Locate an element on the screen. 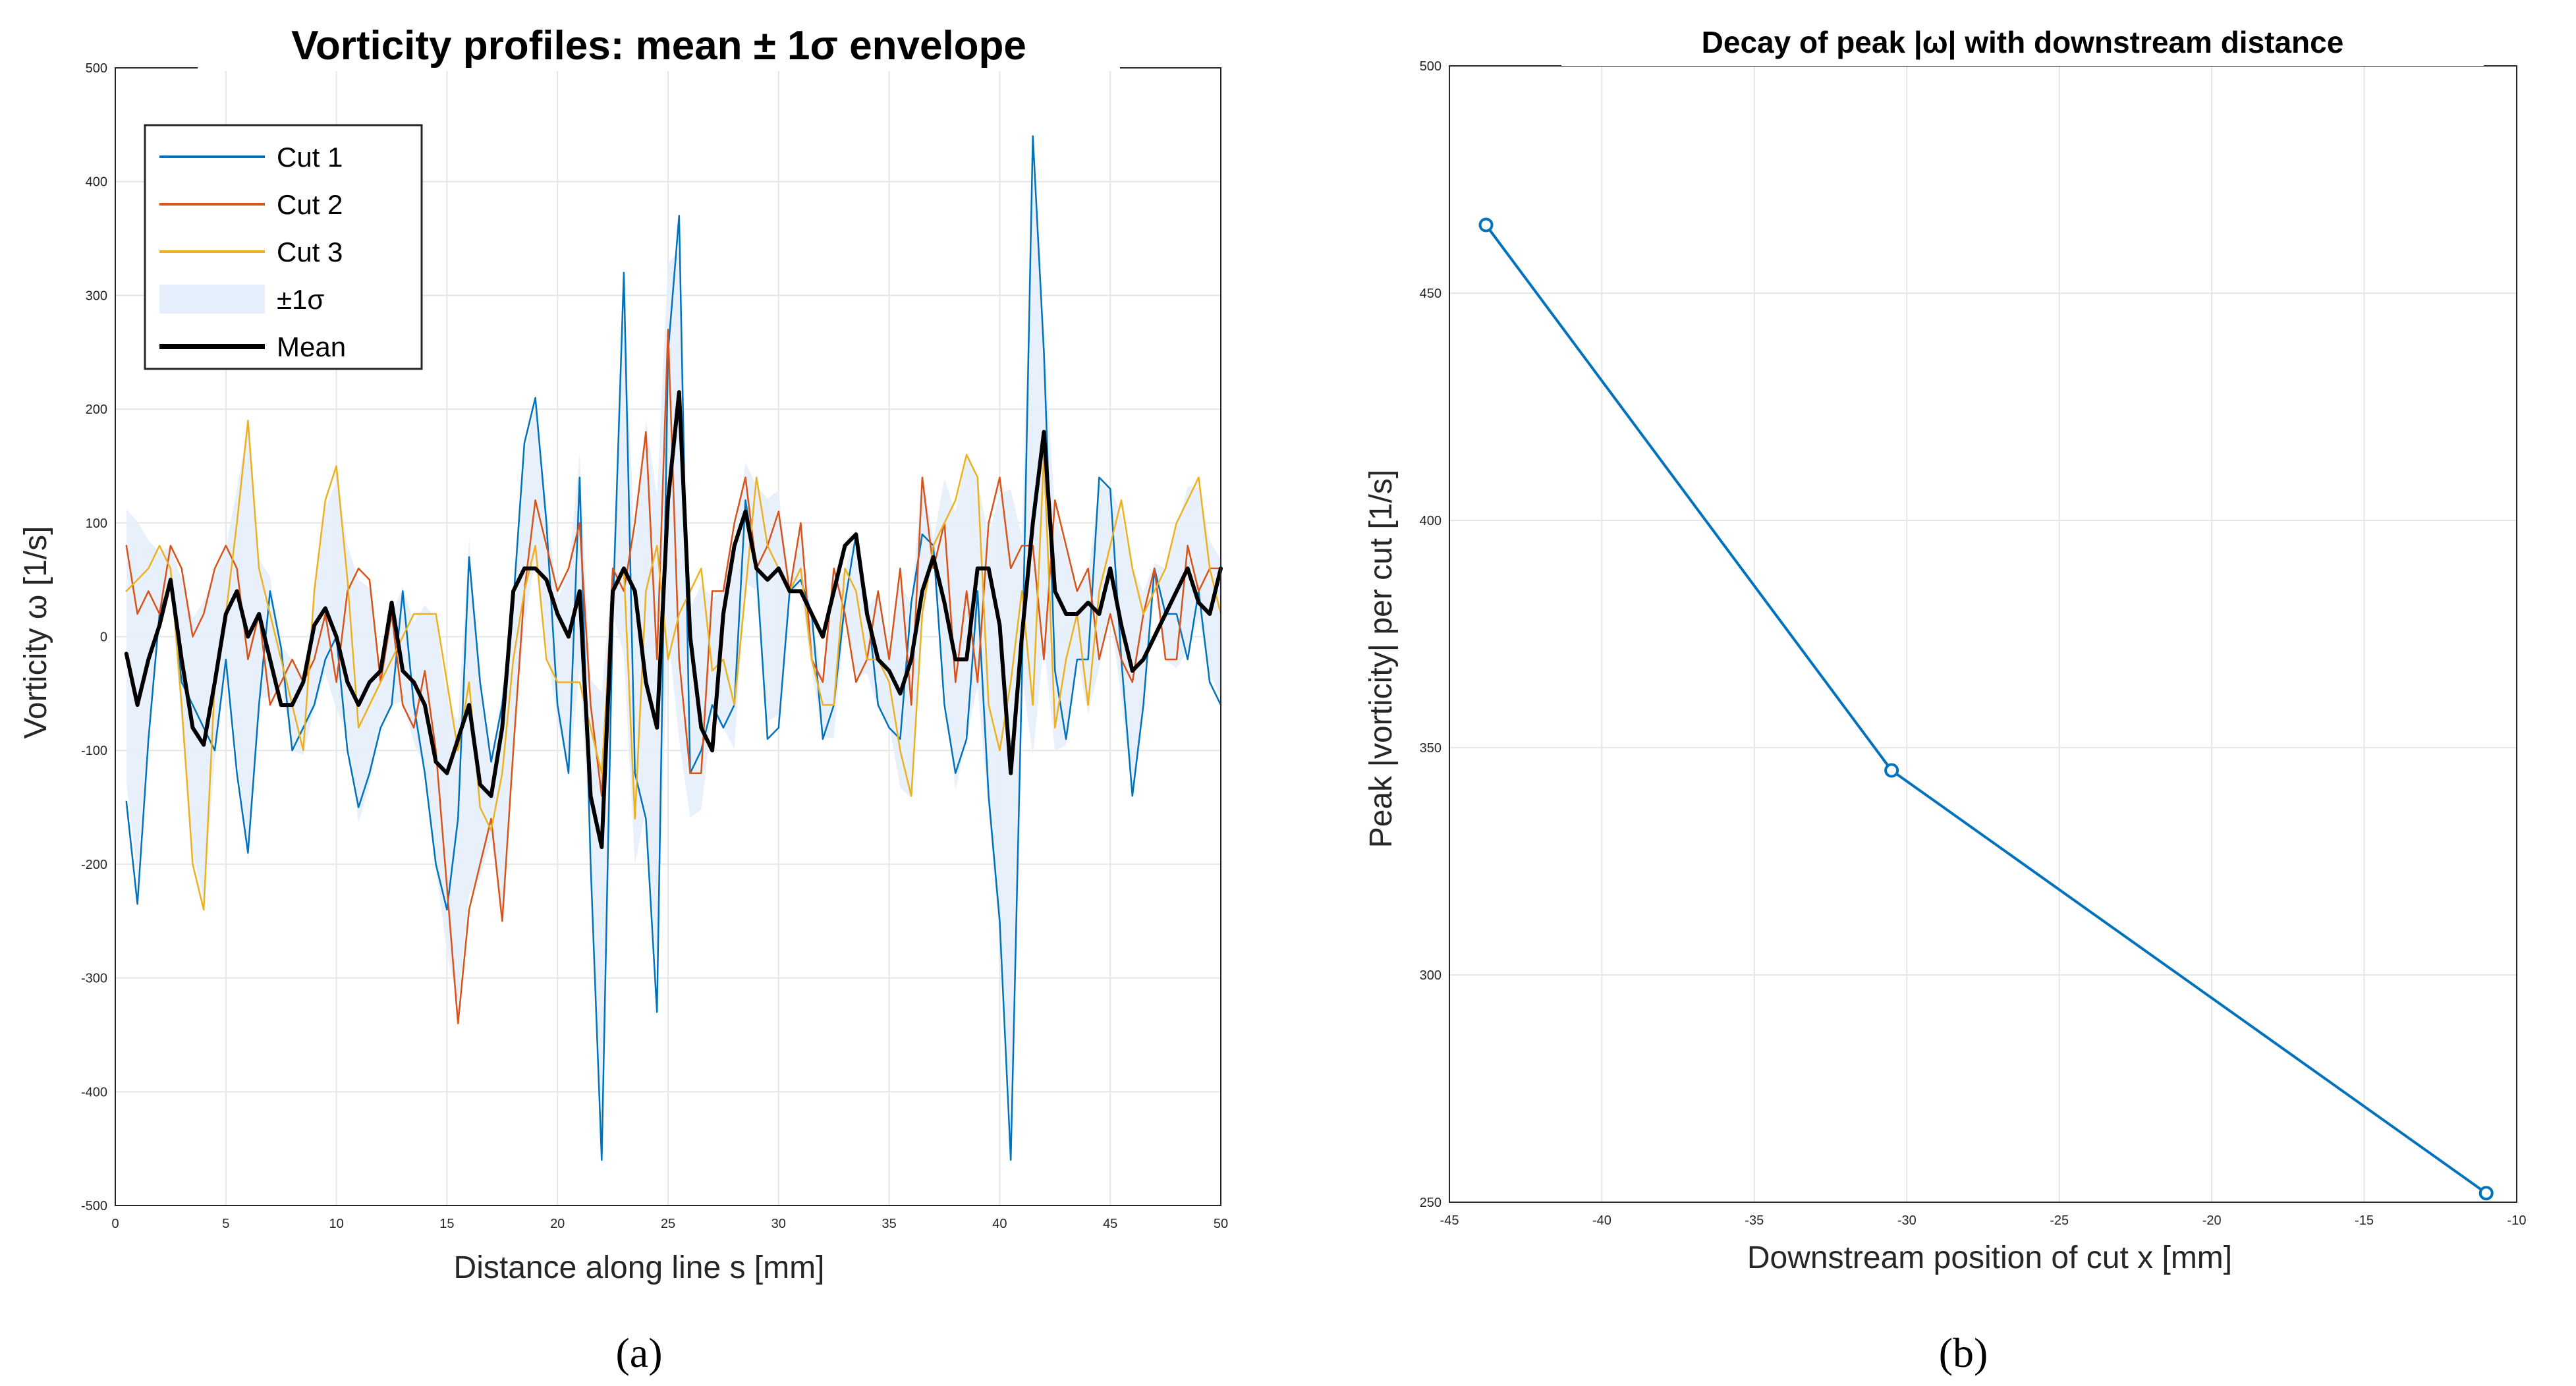  panel-a-xtick-label: 0 is located at coordinates (115, 1224).